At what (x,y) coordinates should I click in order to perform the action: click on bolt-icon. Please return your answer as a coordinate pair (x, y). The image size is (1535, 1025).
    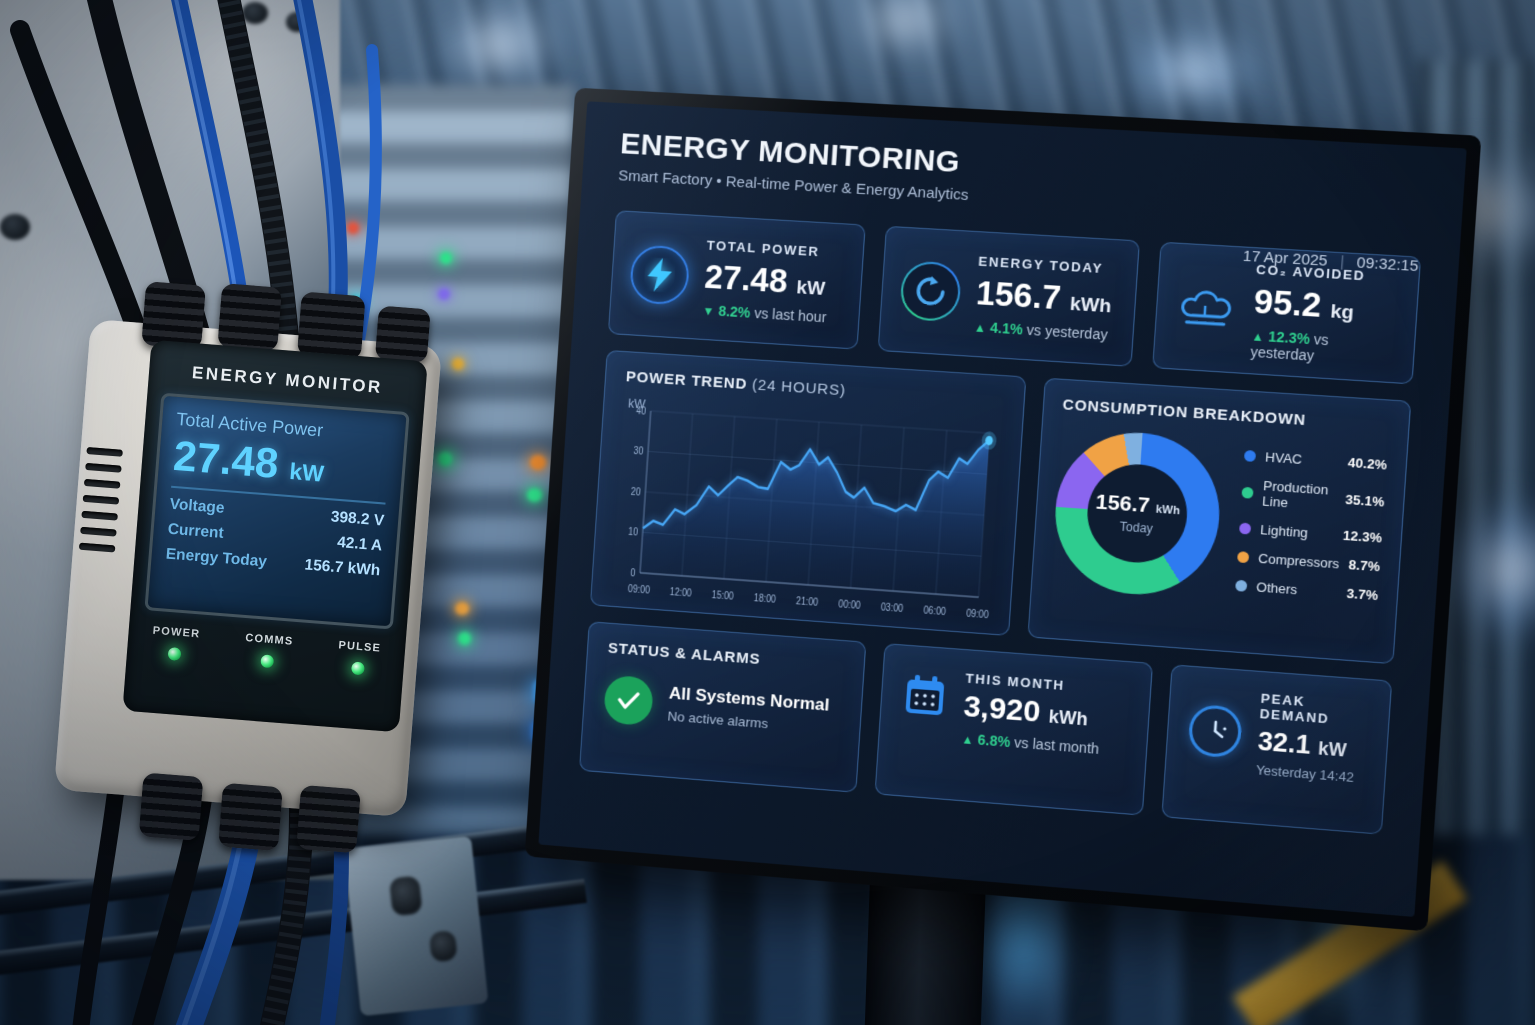
    Looking at the image, I should click on (659, 275).